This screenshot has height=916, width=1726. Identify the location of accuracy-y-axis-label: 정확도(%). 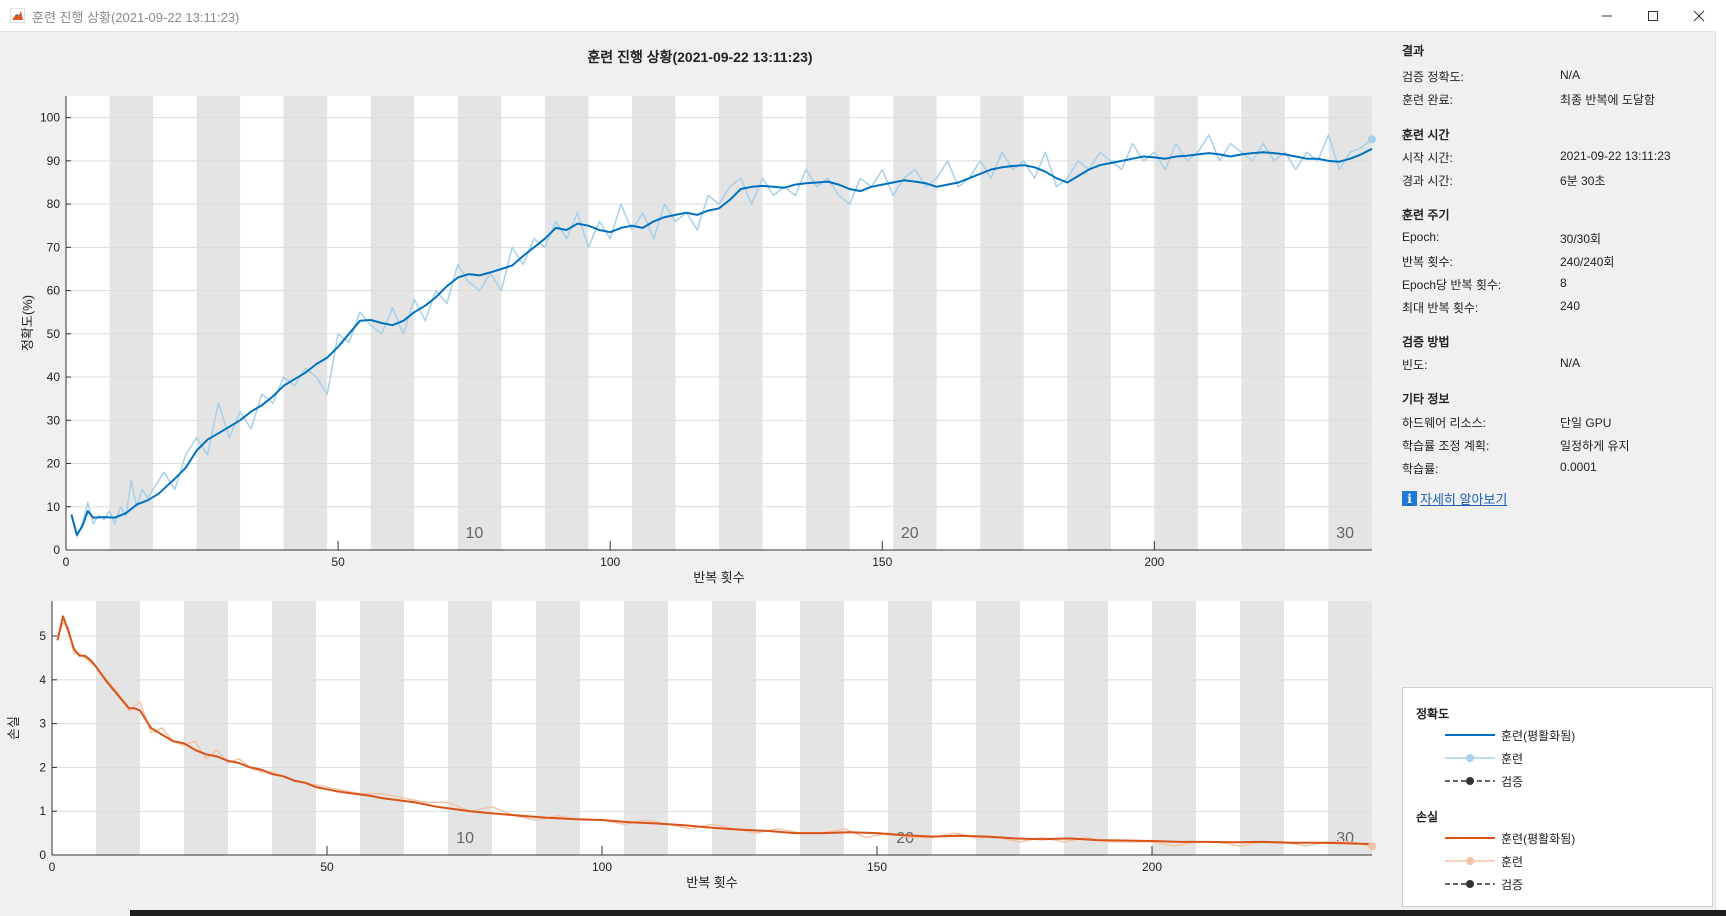
(27, 323).